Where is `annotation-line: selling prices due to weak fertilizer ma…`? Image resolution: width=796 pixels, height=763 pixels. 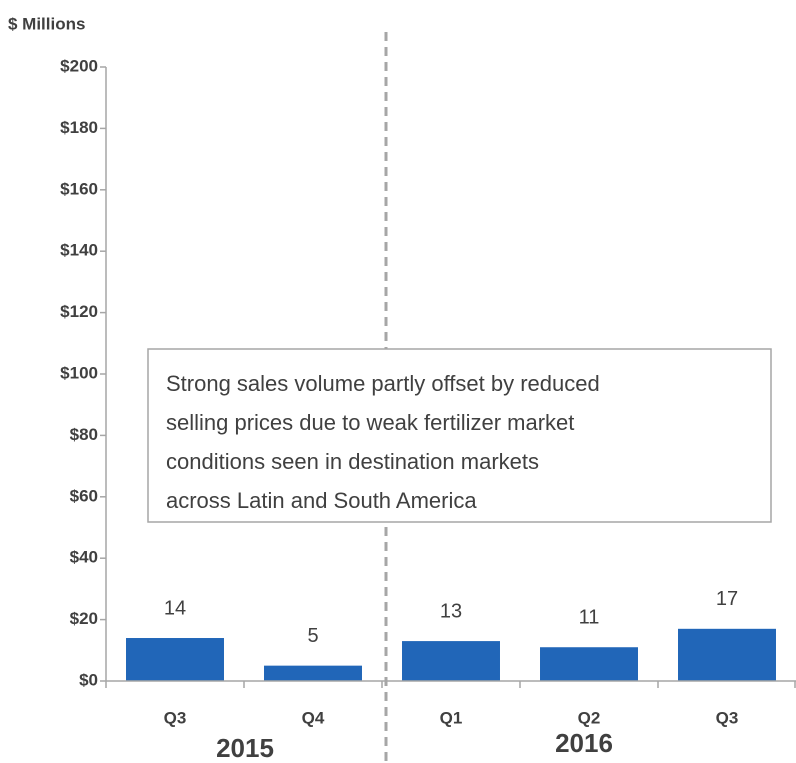
annotation-line: selling prices due to weak fertilizer ma… is located at coordinates (370, 422).